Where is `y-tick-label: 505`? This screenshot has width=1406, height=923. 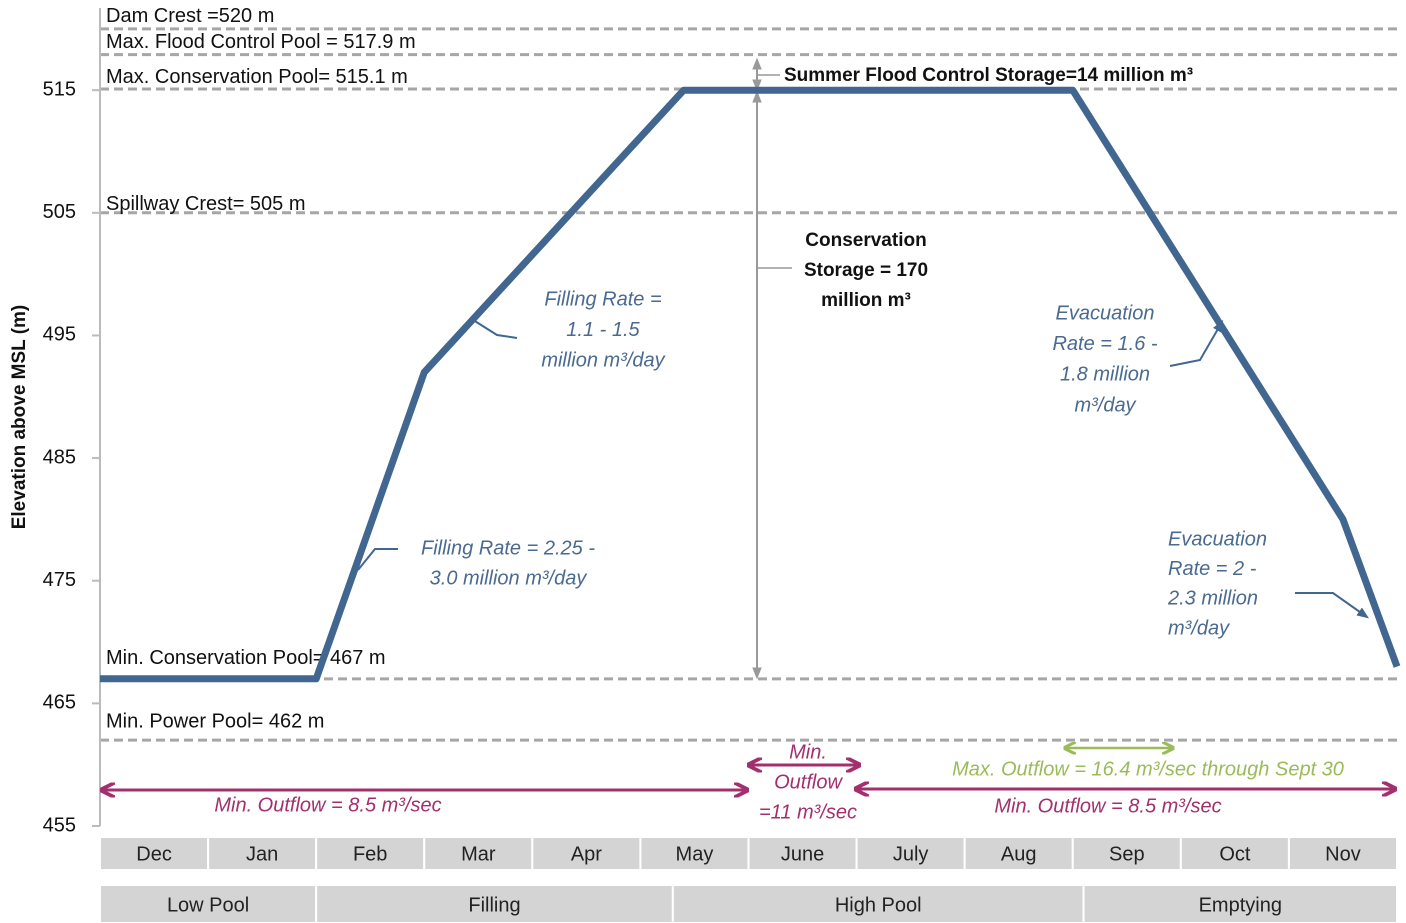 y-tick-label: 505 is located at coordinates (59, 212).